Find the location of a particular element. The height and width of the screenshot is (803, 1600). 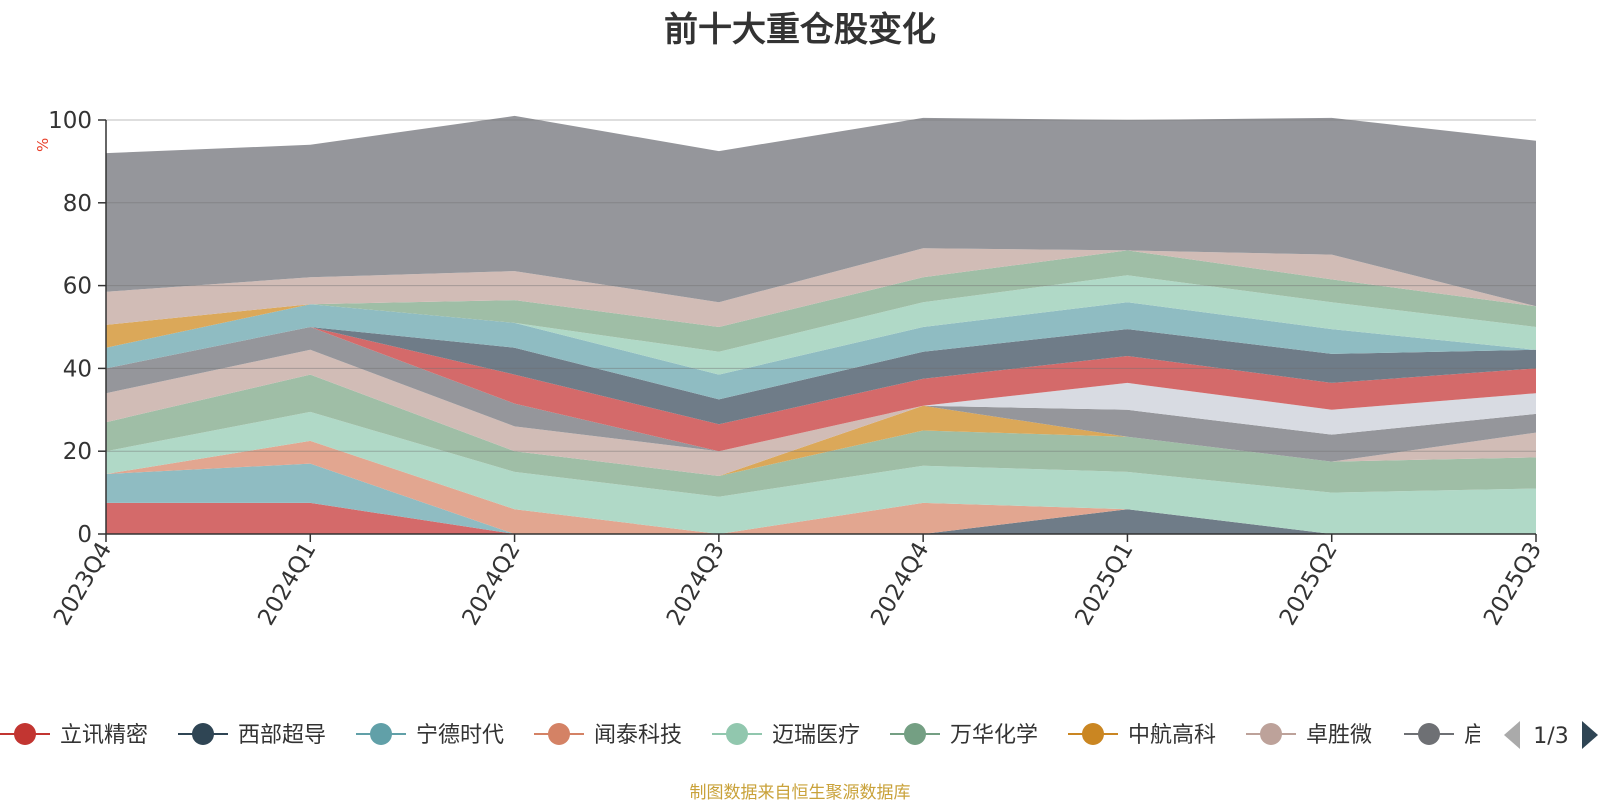

legend-item: 西部超导 is located at coordinates (252, 735).